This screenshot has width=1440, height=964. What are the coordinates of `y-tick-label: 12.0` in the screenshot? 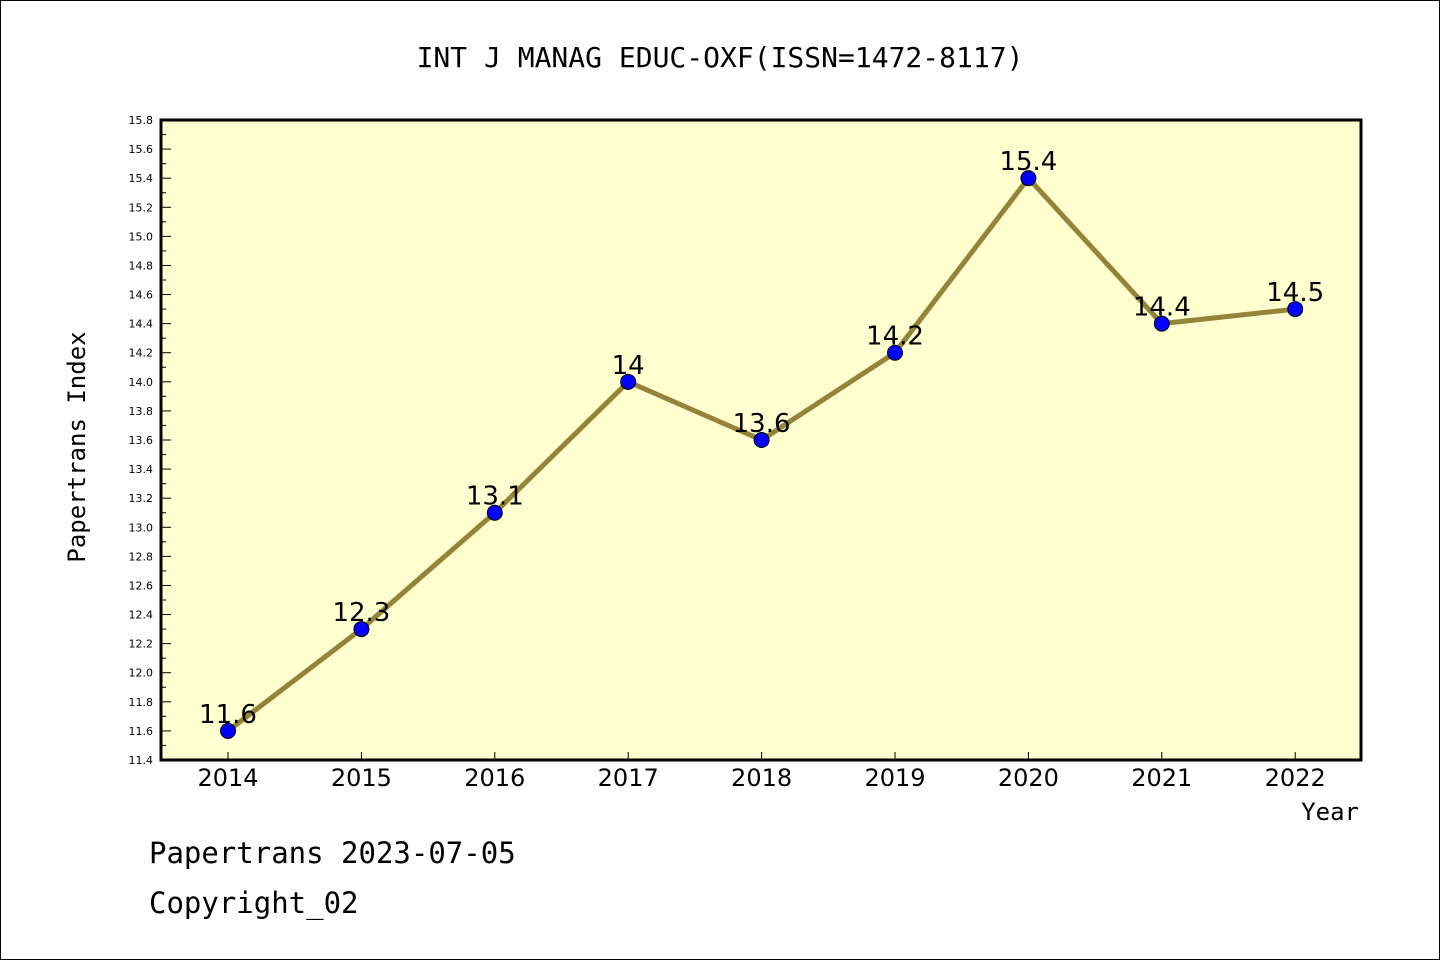 It's located at (141, 673).